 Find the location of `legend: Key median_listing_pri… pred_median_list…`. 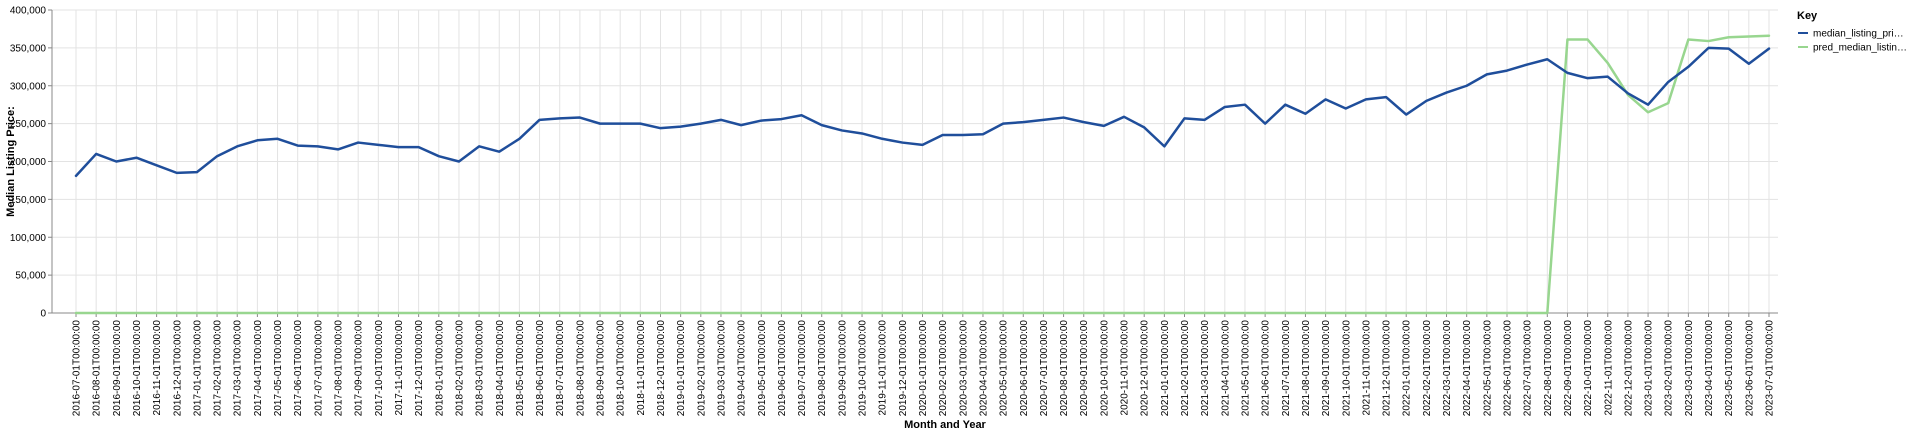

legend: Key median_listing_pri… pred_median_list… is located at coordinates (1852, 32).